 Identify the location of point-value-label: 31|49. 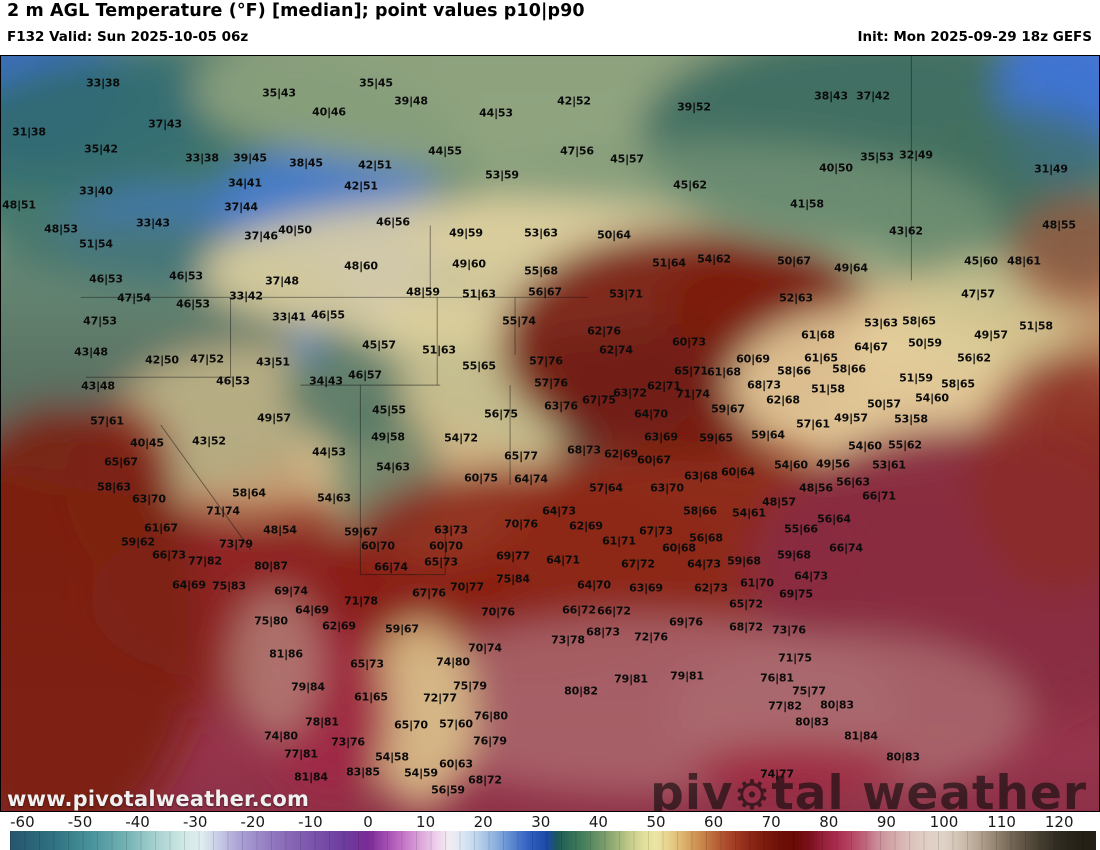
(1051, 169).